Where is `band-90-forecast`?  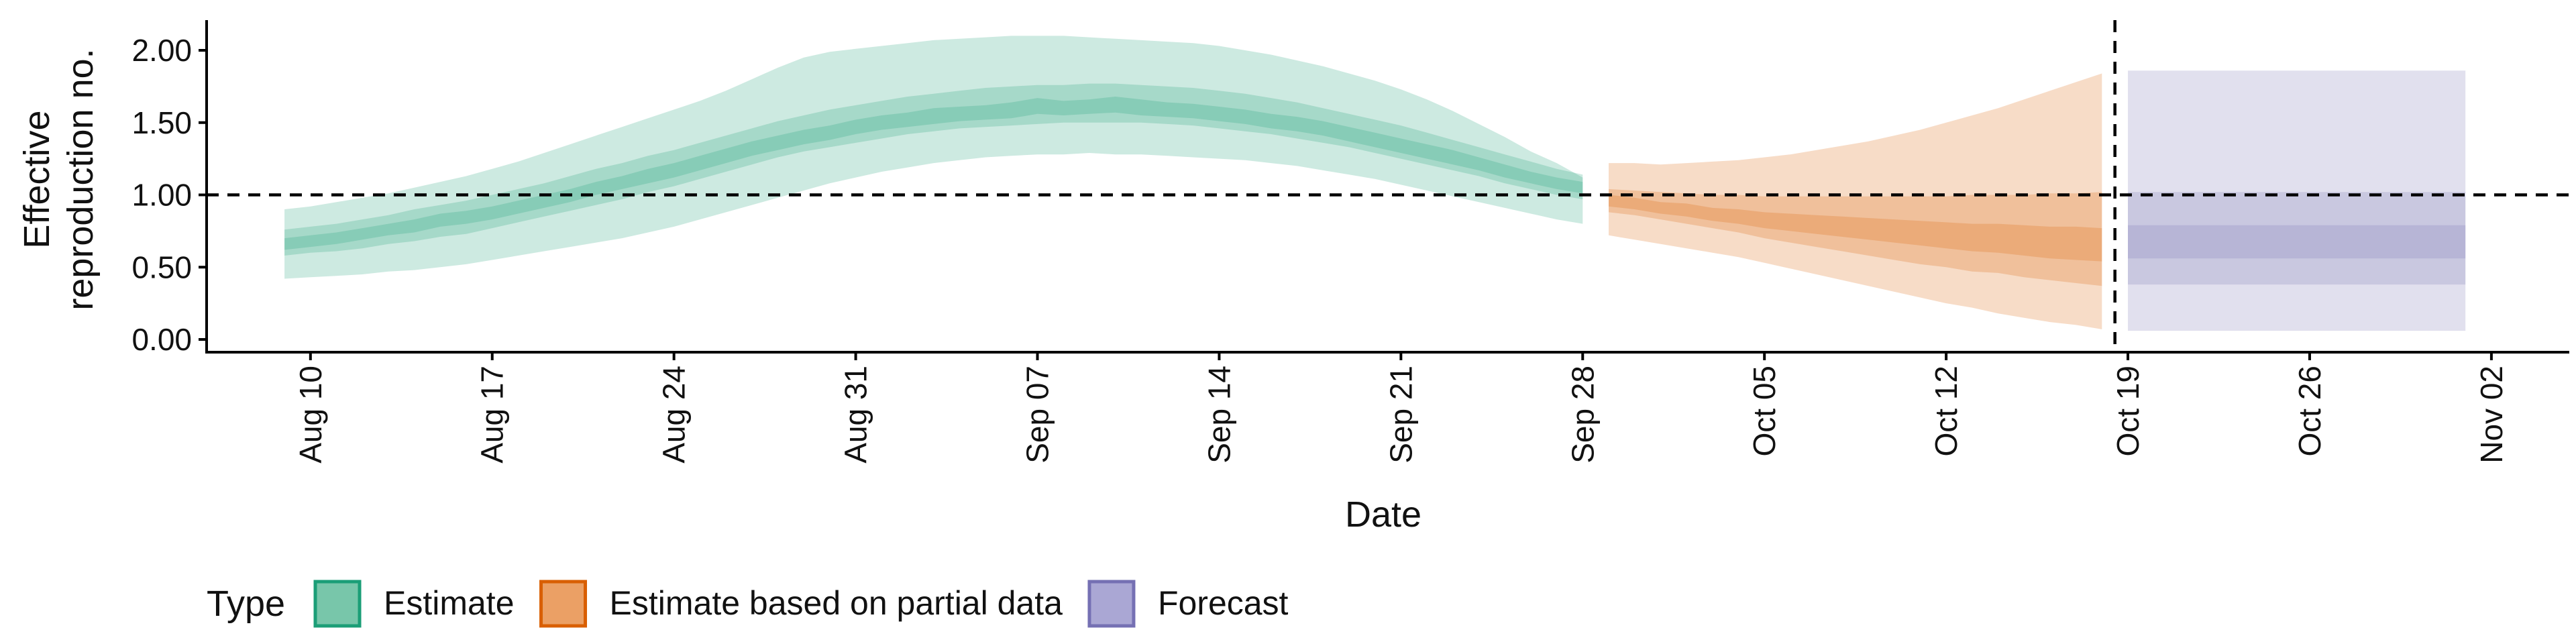
band-90-forecast is located at coordinates (2297, 200).